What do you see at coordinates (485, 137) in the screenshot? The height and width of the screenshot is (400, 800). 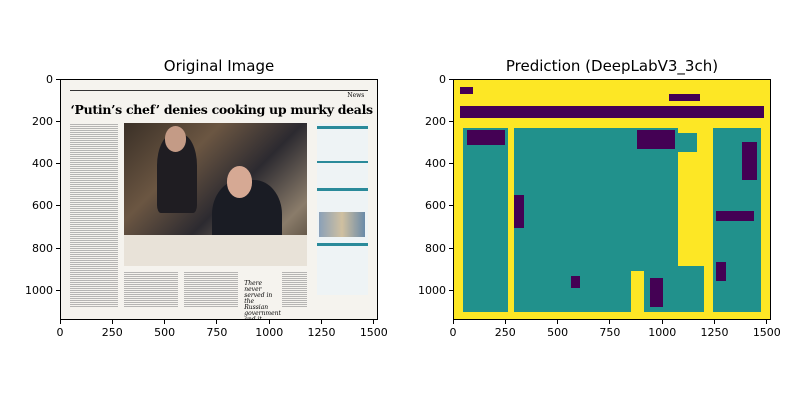 I see `mask-left-column-fragment` at bounding box center [485, 137].